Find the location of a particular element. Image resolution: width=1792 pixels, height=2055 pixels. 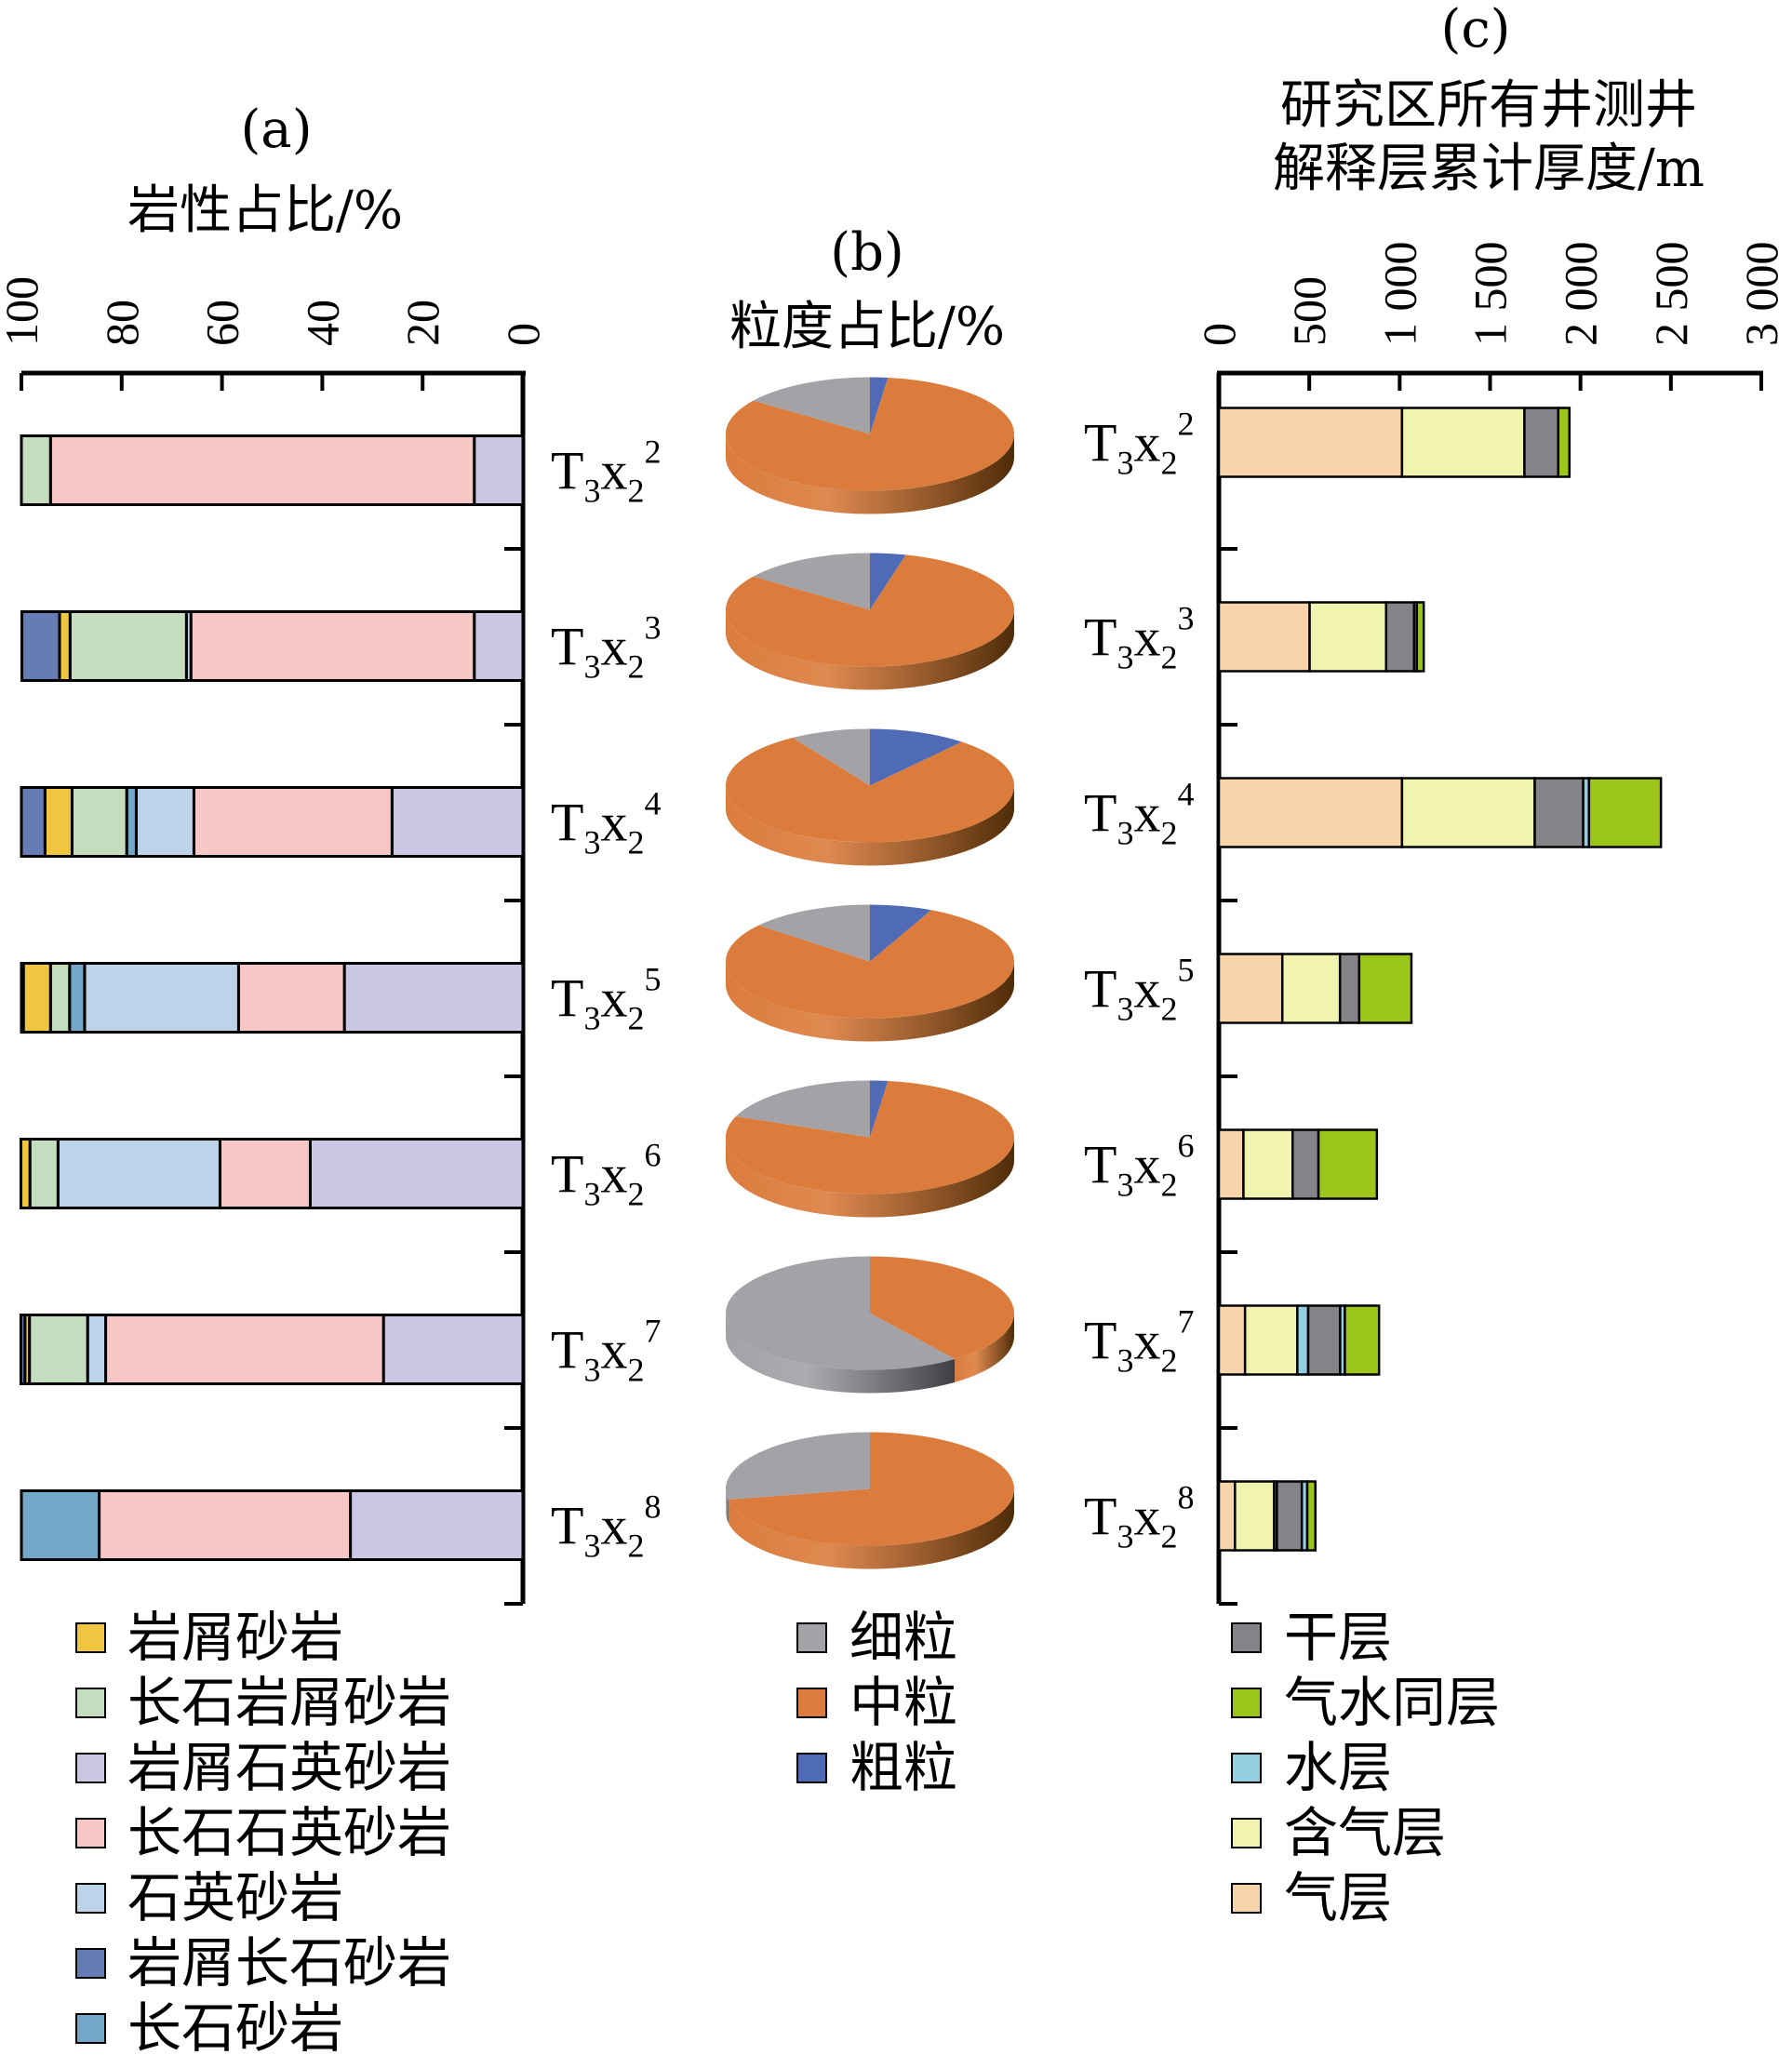

category-label: T3x22 is located at coordinates (1139, 444).